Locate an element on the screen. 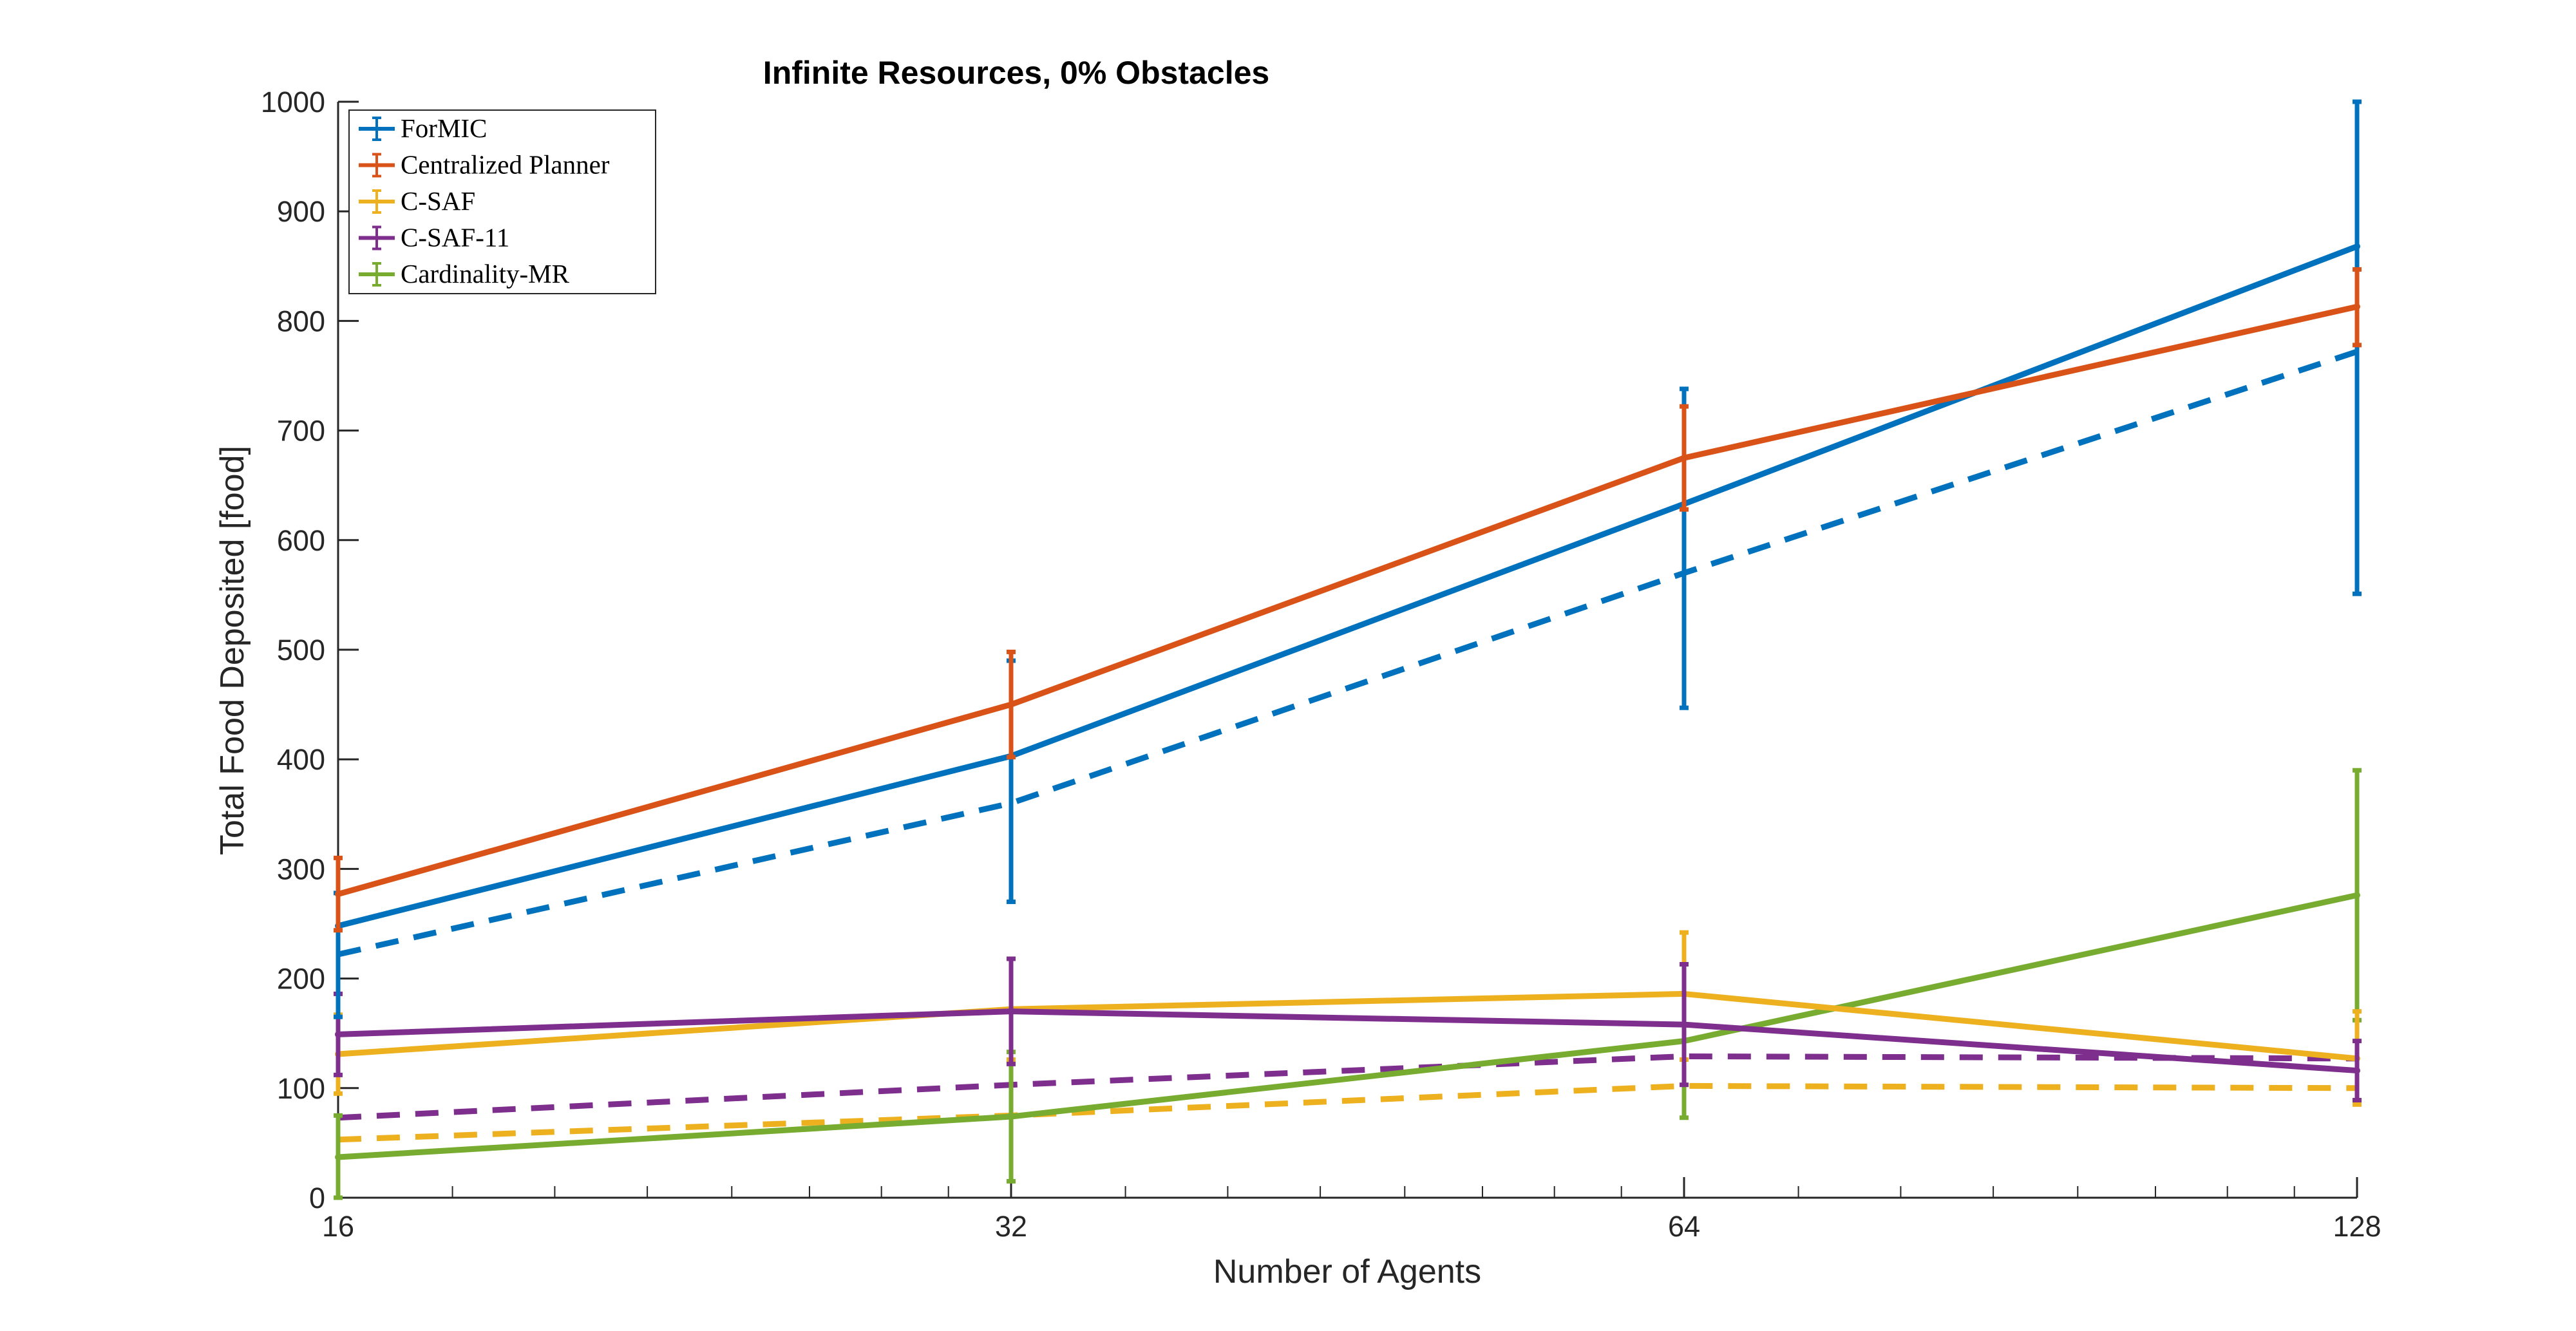 This screenshot has height=1331, width=2576. legend-label: Cardinality-MR is located at coordinates (485, 273).